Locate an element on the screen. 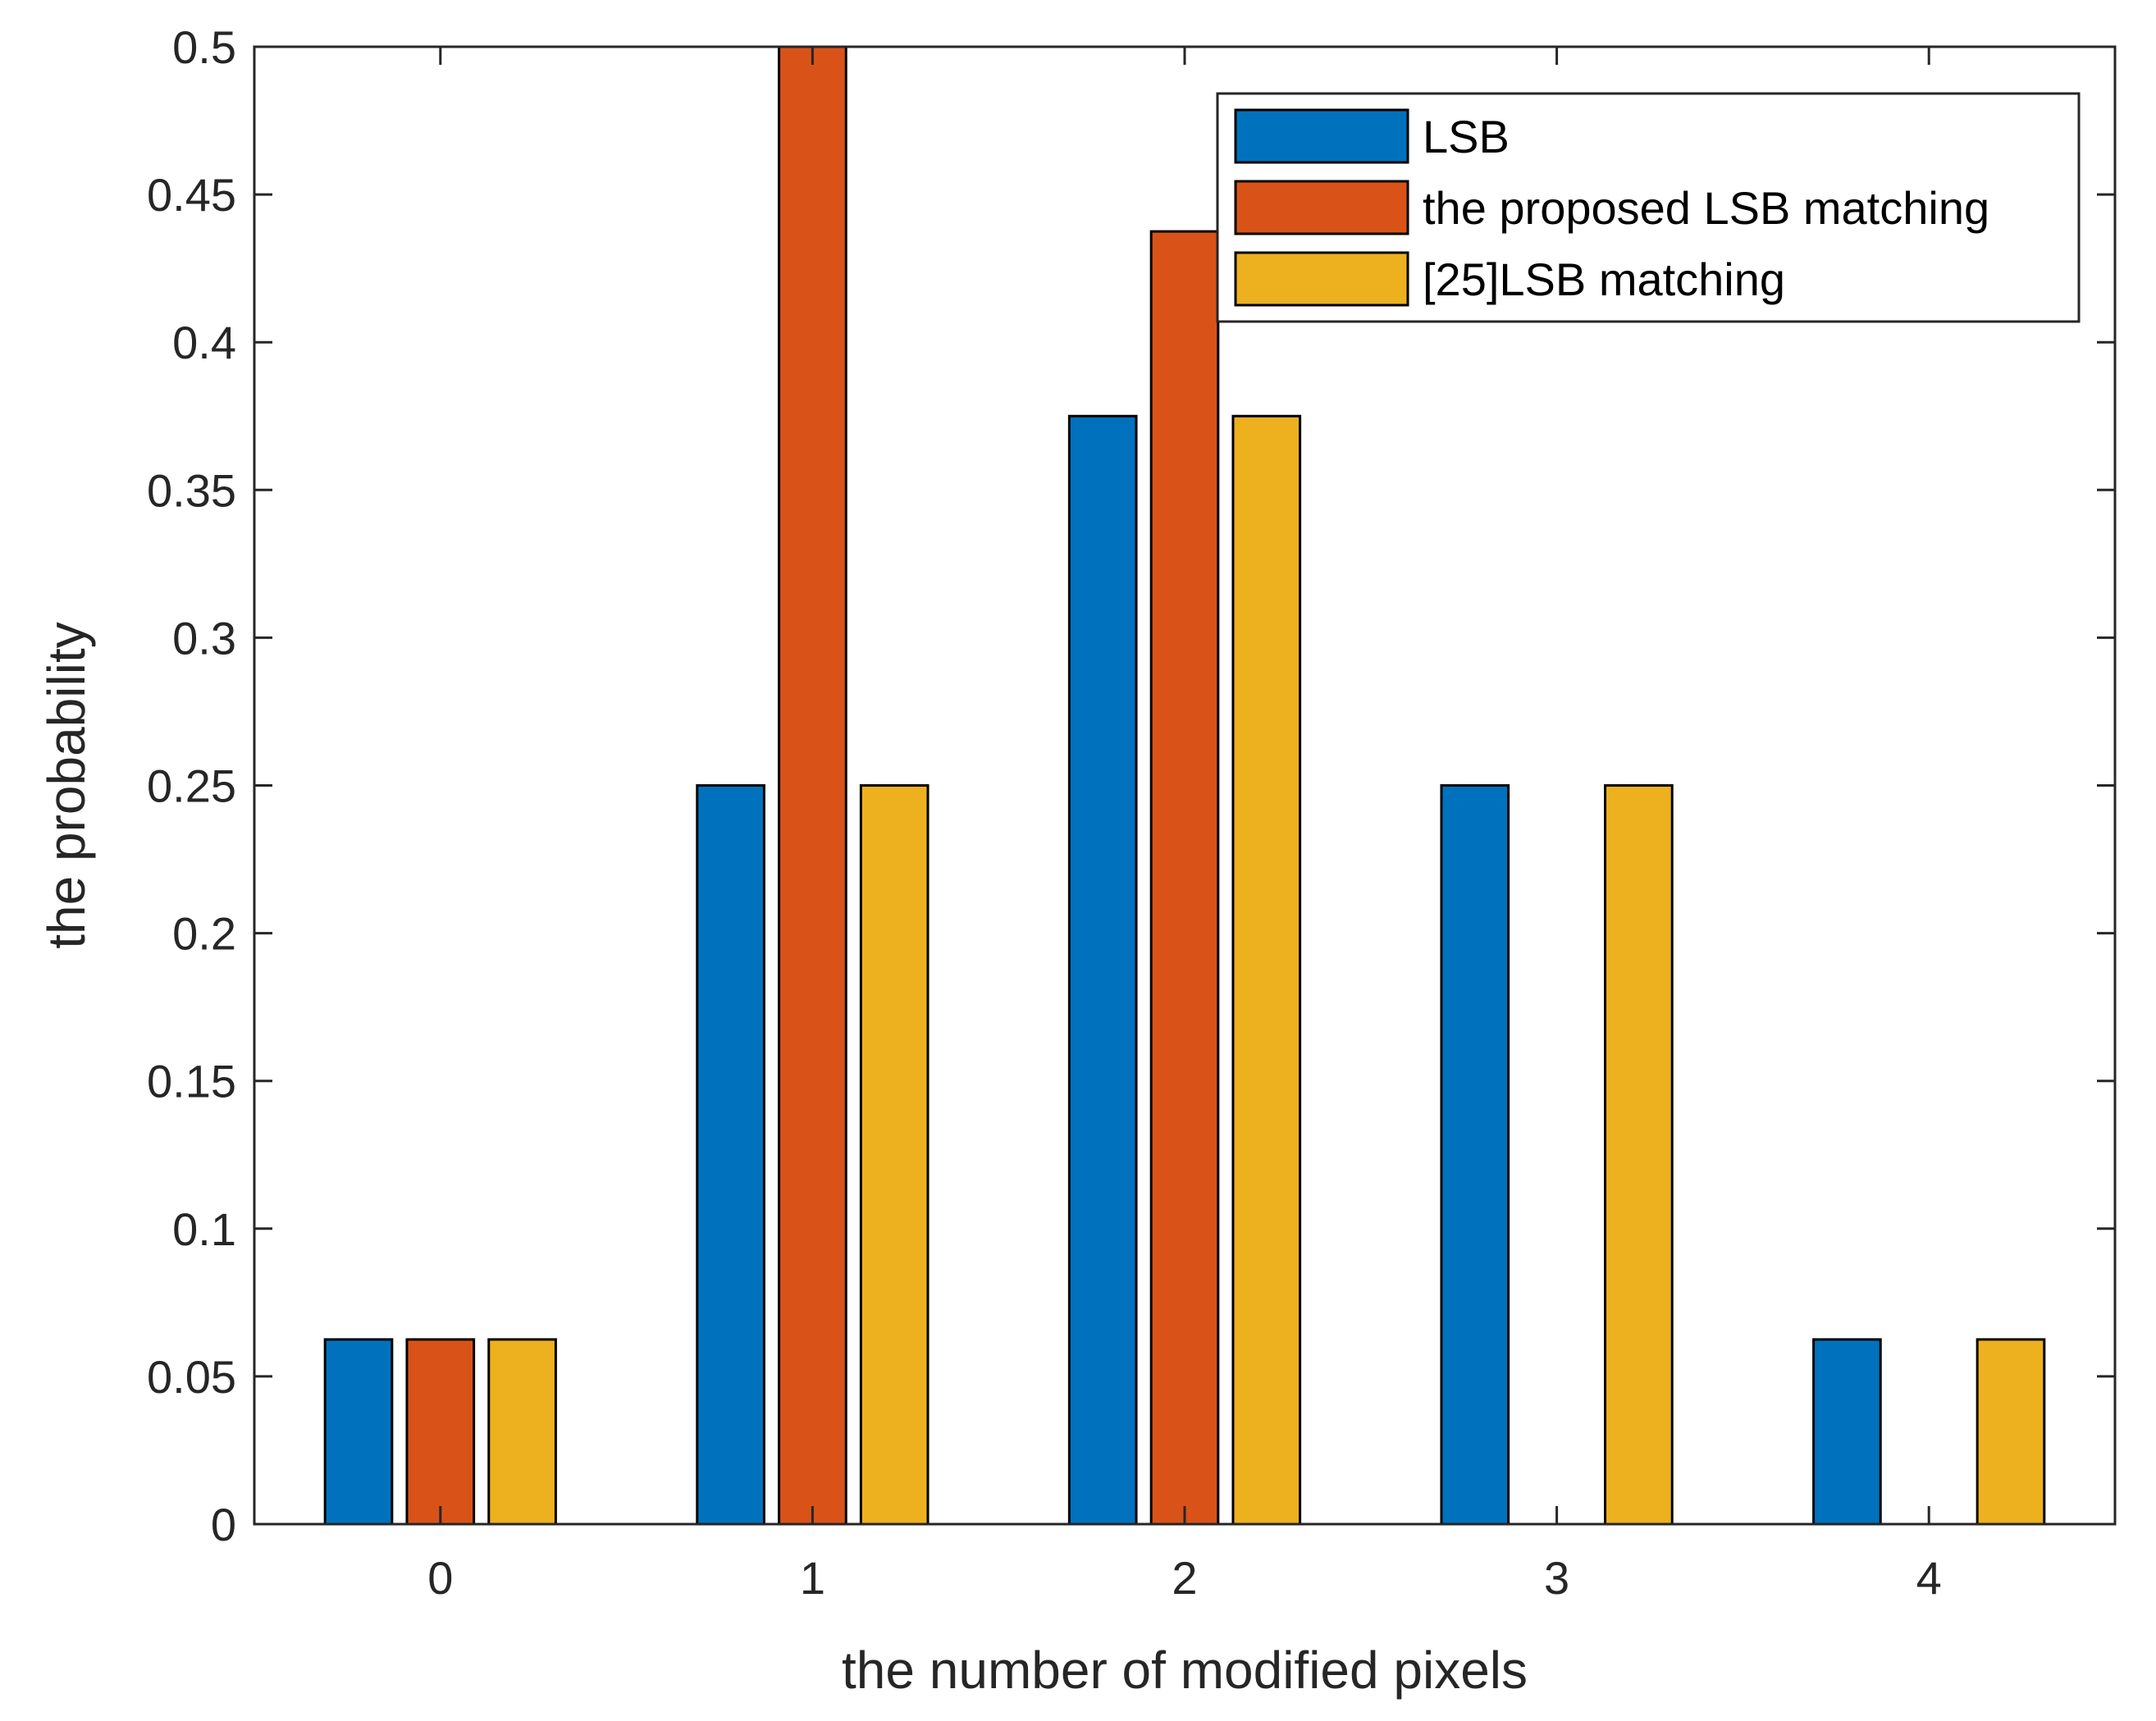  bar--25-lsb-matching-3 is located at coordinates (1639, 1155).